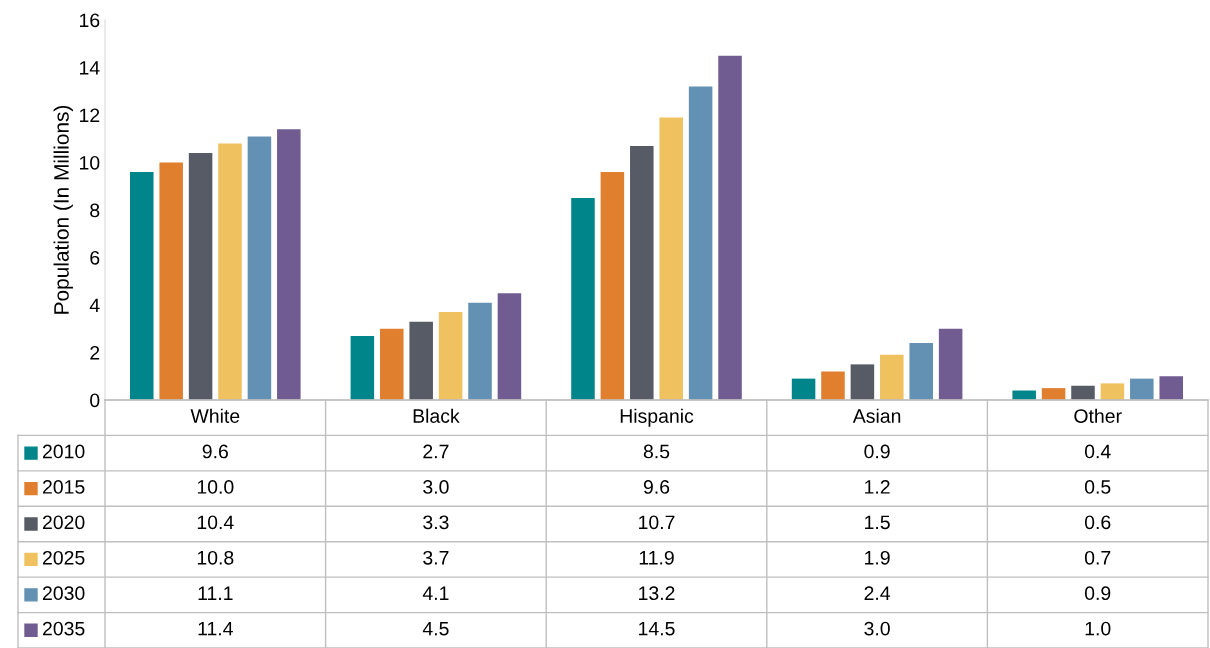 The height and width of the screenshot is (648, 1210). Describe the element at coordinates (435, 628) in the screenshot. I see `data-label: 4.5` at that location.